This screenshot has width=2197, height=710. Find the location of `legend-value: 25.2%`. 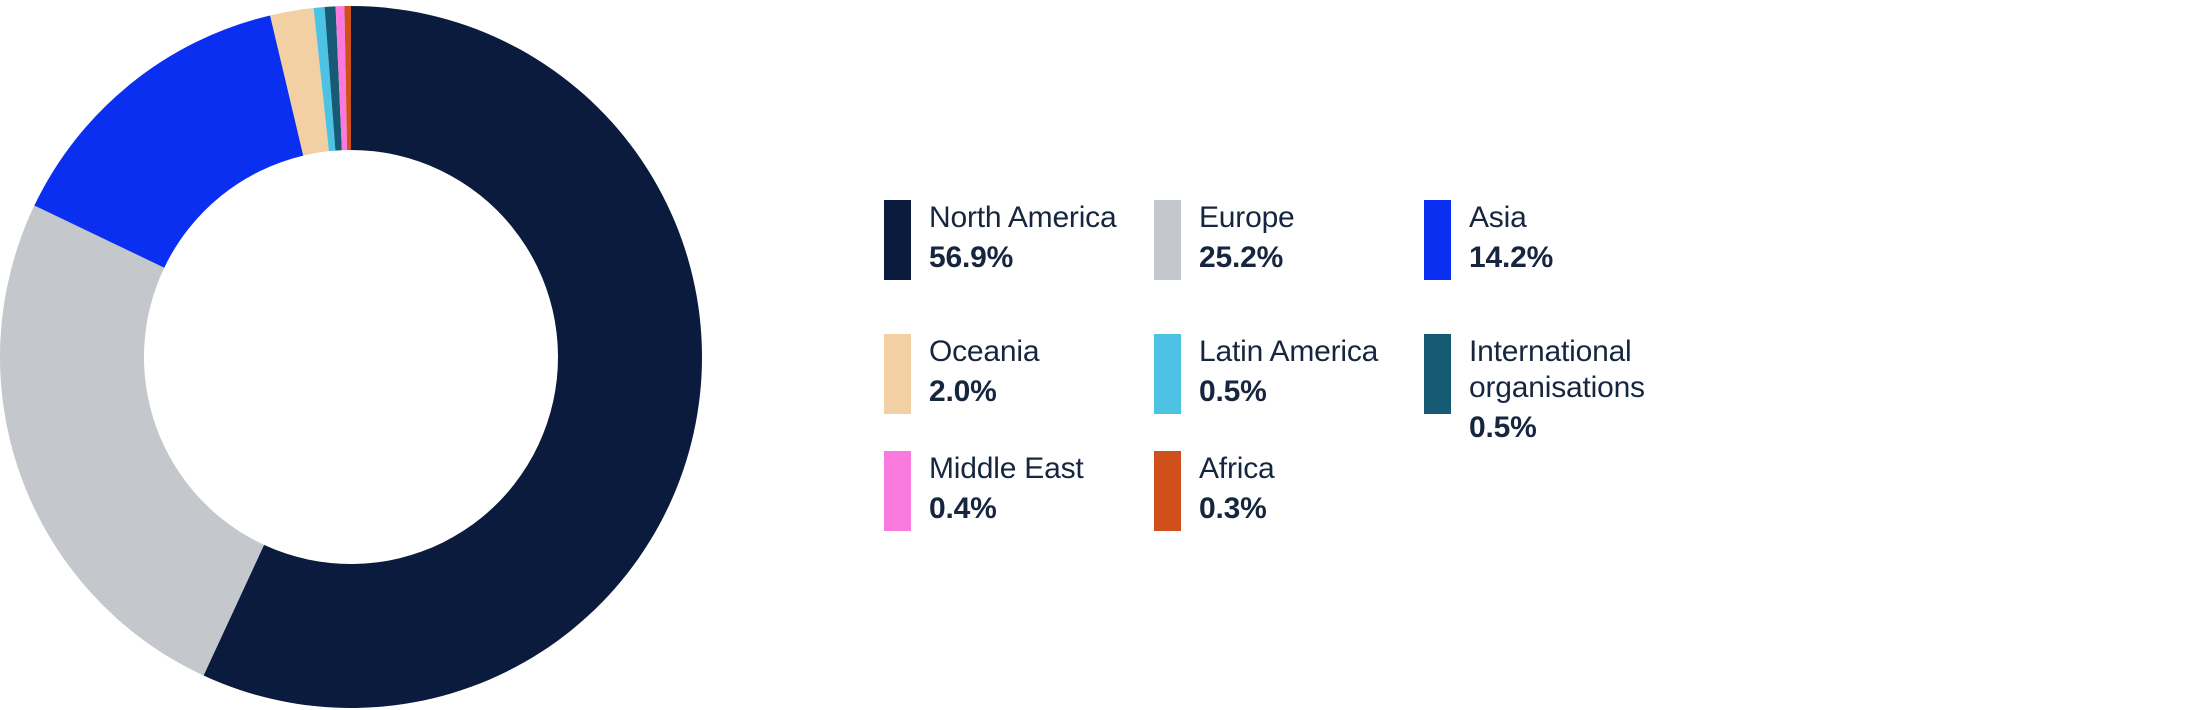

legend-value: 25.2% is located at coordinates (1241, 257).